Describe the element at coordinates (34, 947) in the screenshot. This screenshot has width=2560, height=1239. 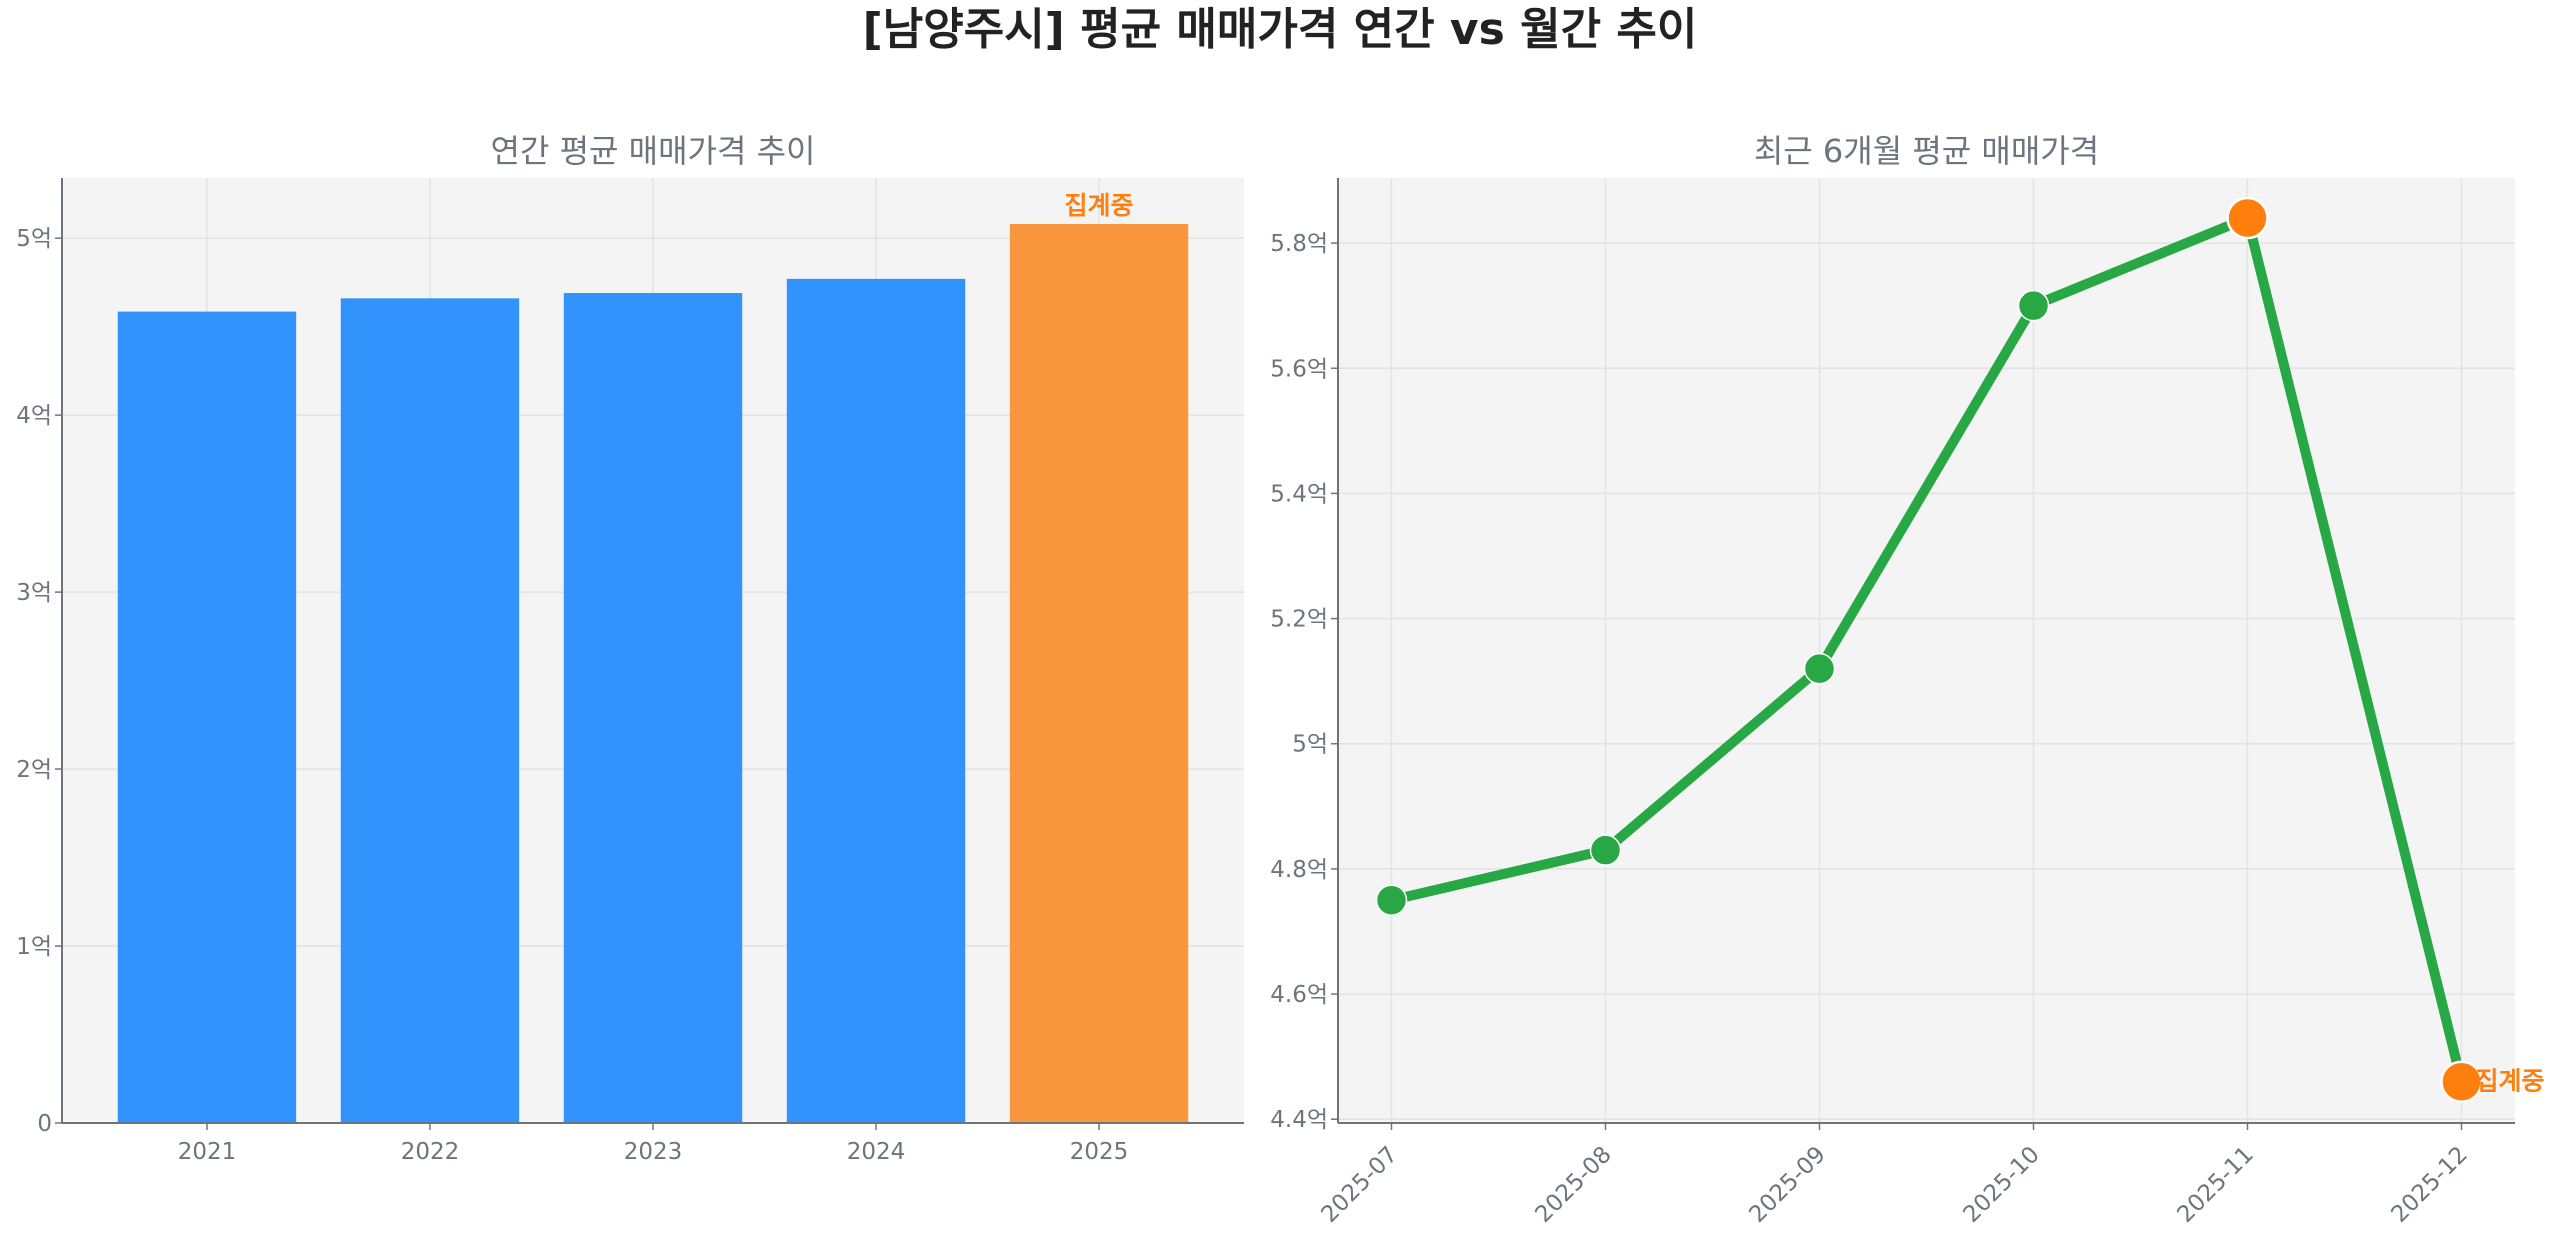
I see `y-tick-label: 1억` at that location.